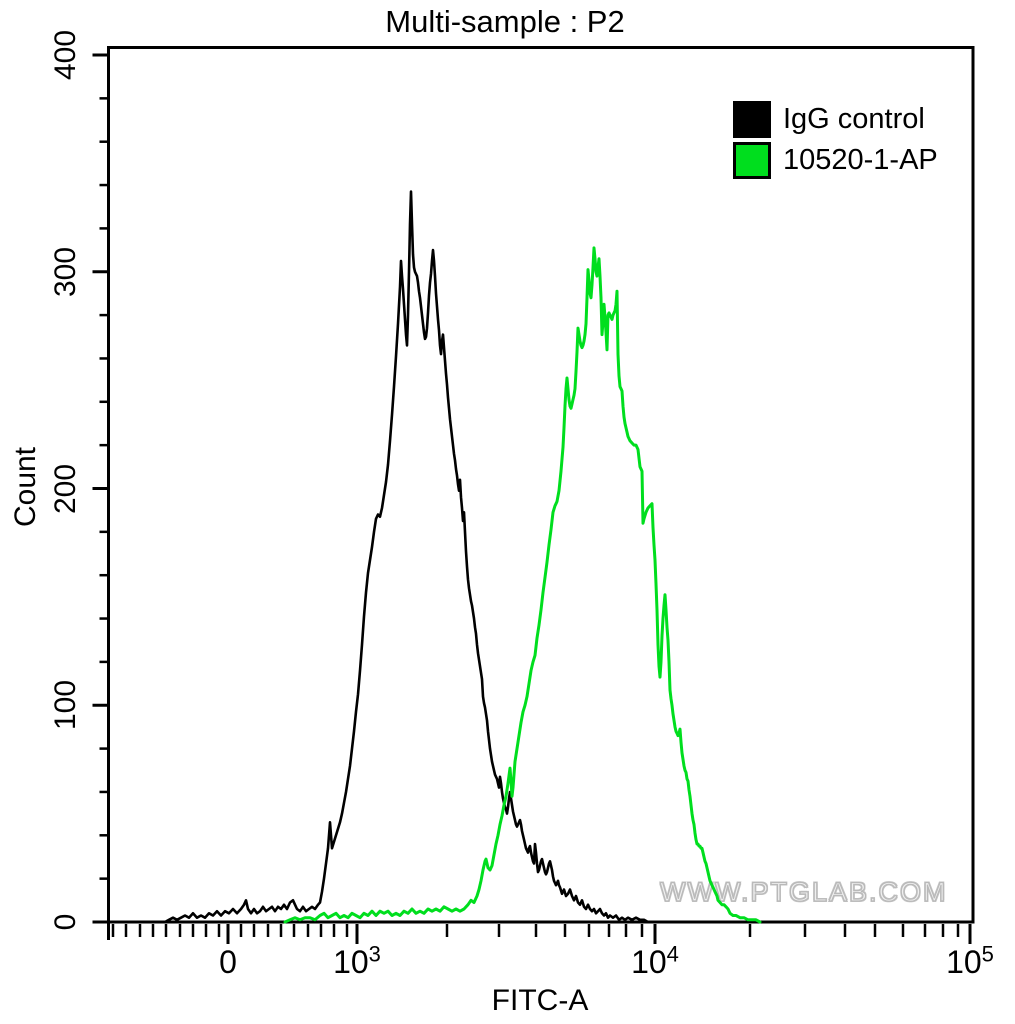 The width and height of the screenshot is (1015, 1024). Describe the element at coordinates (752, 119) in the screenshot. I see `igg-control-swatch` at that location.